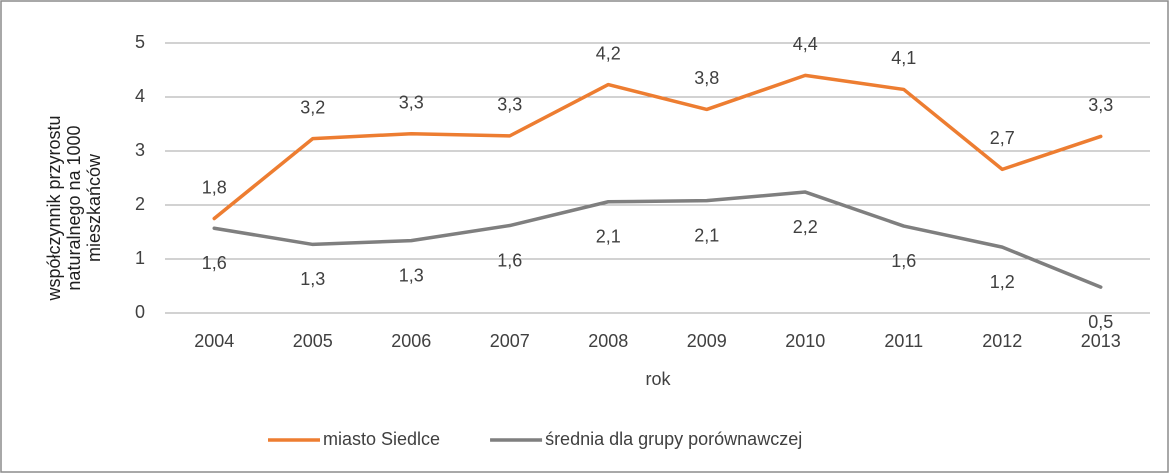 The image size is (1170, 474). I want to click on x-tick-label: 2011, so click(903, 341).